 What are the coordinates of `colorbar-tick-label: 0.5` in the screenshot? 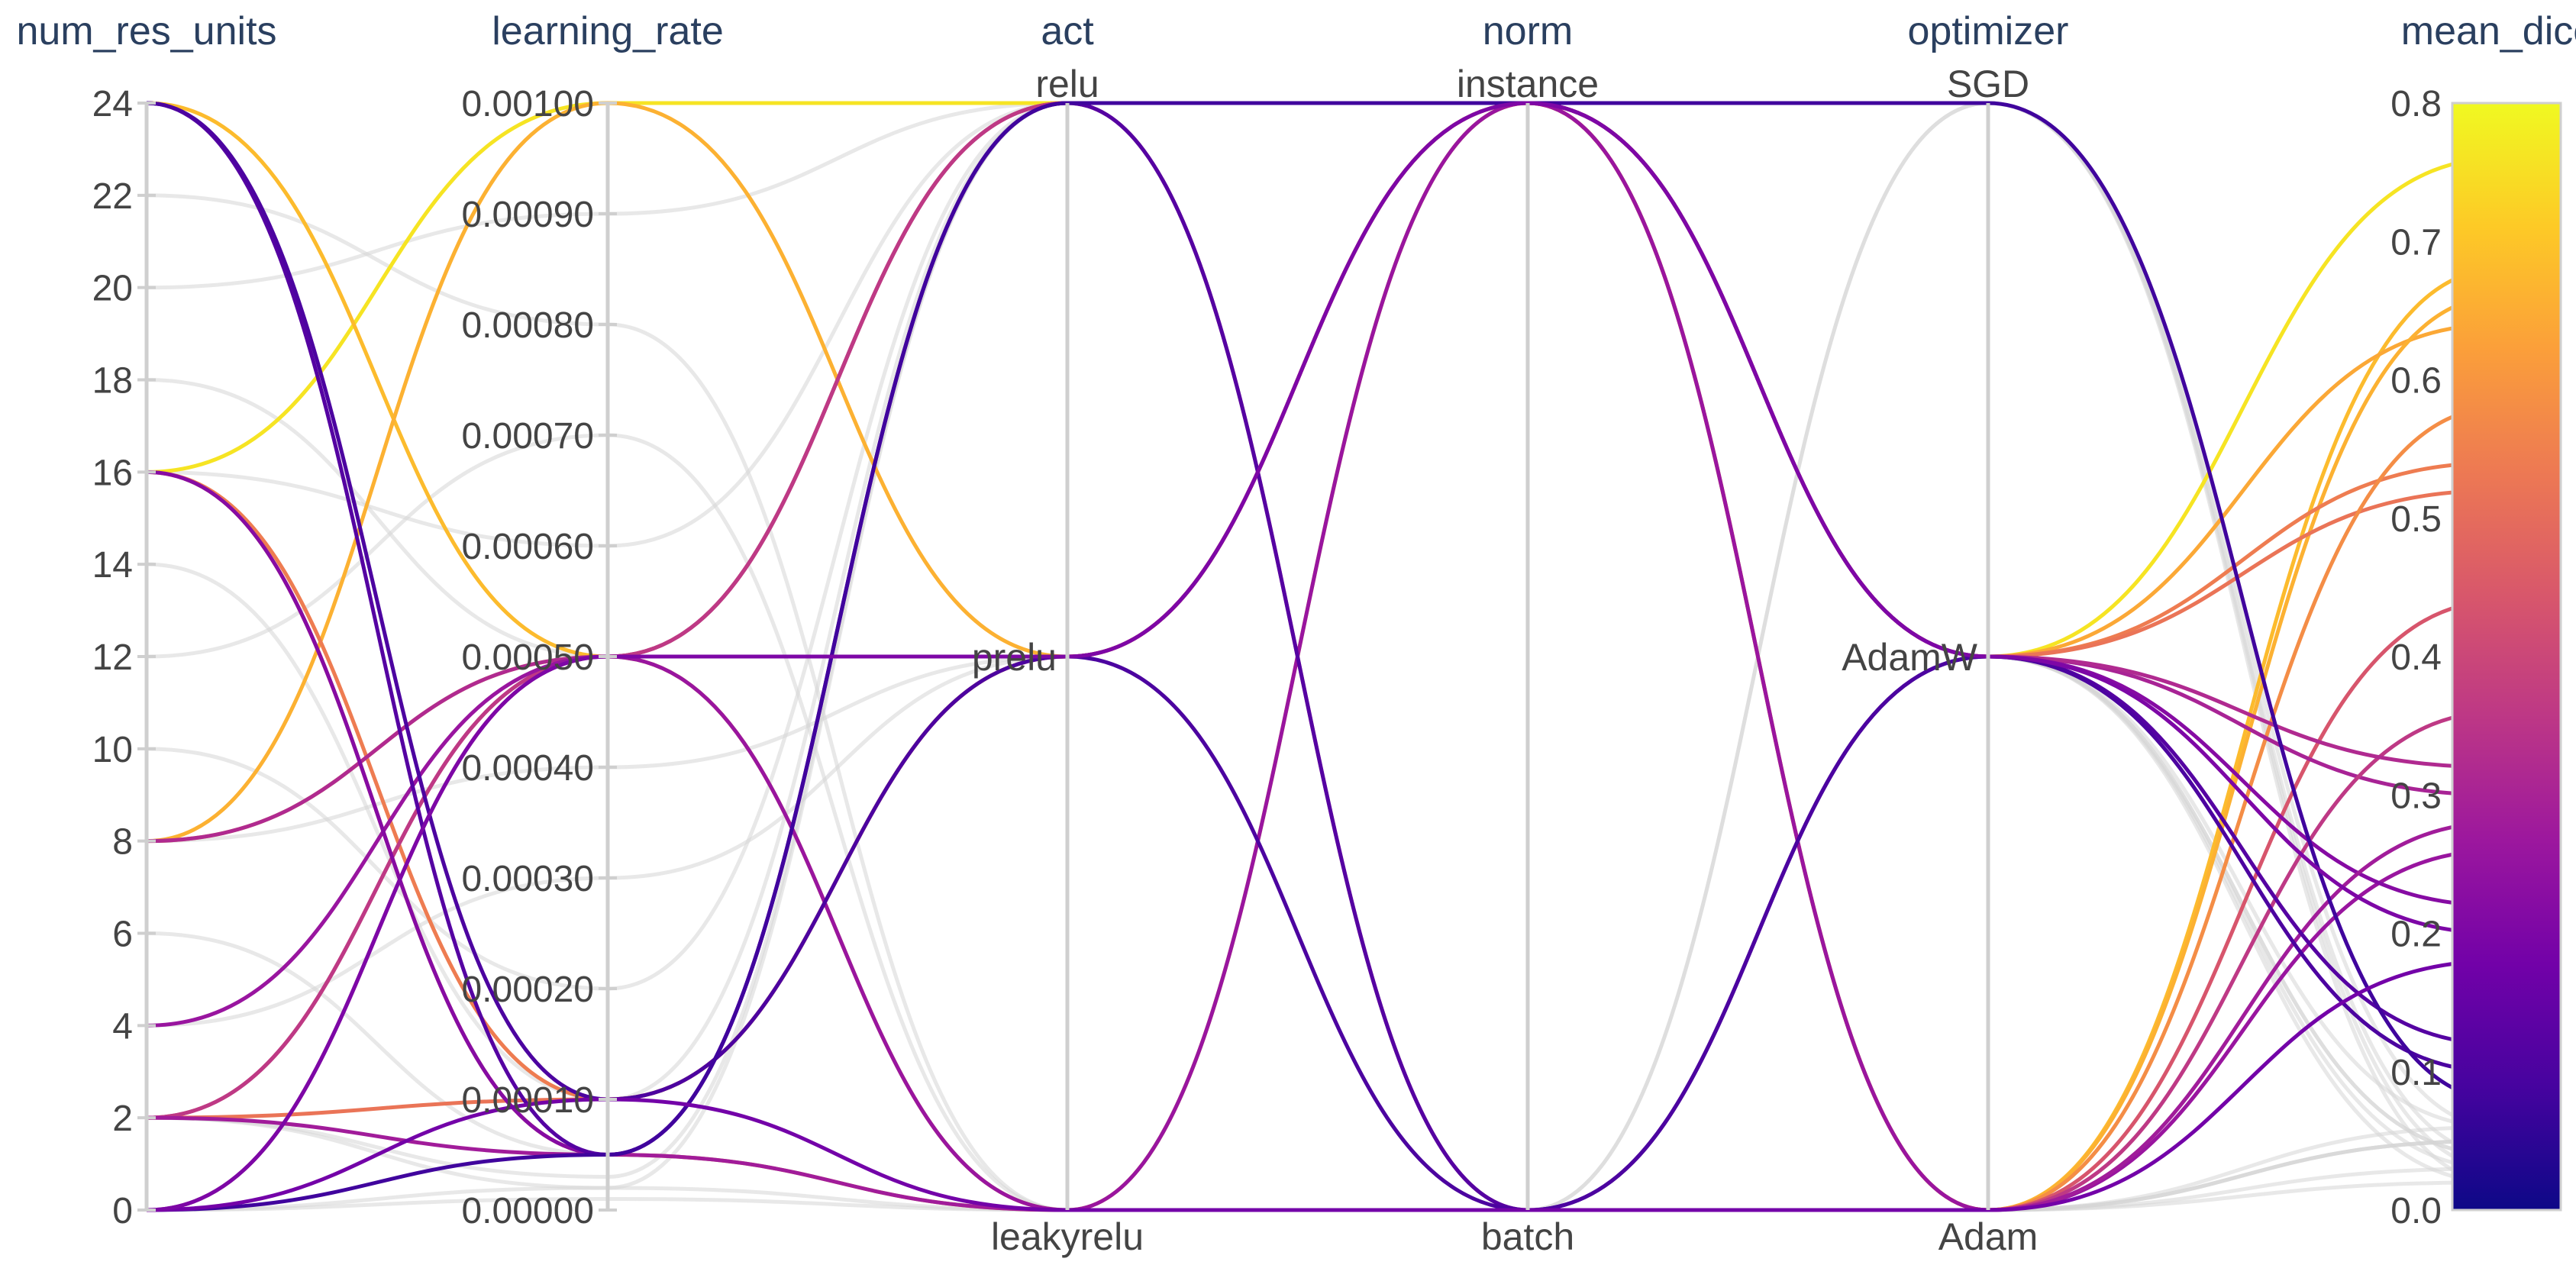 It's located at (2416, 519).